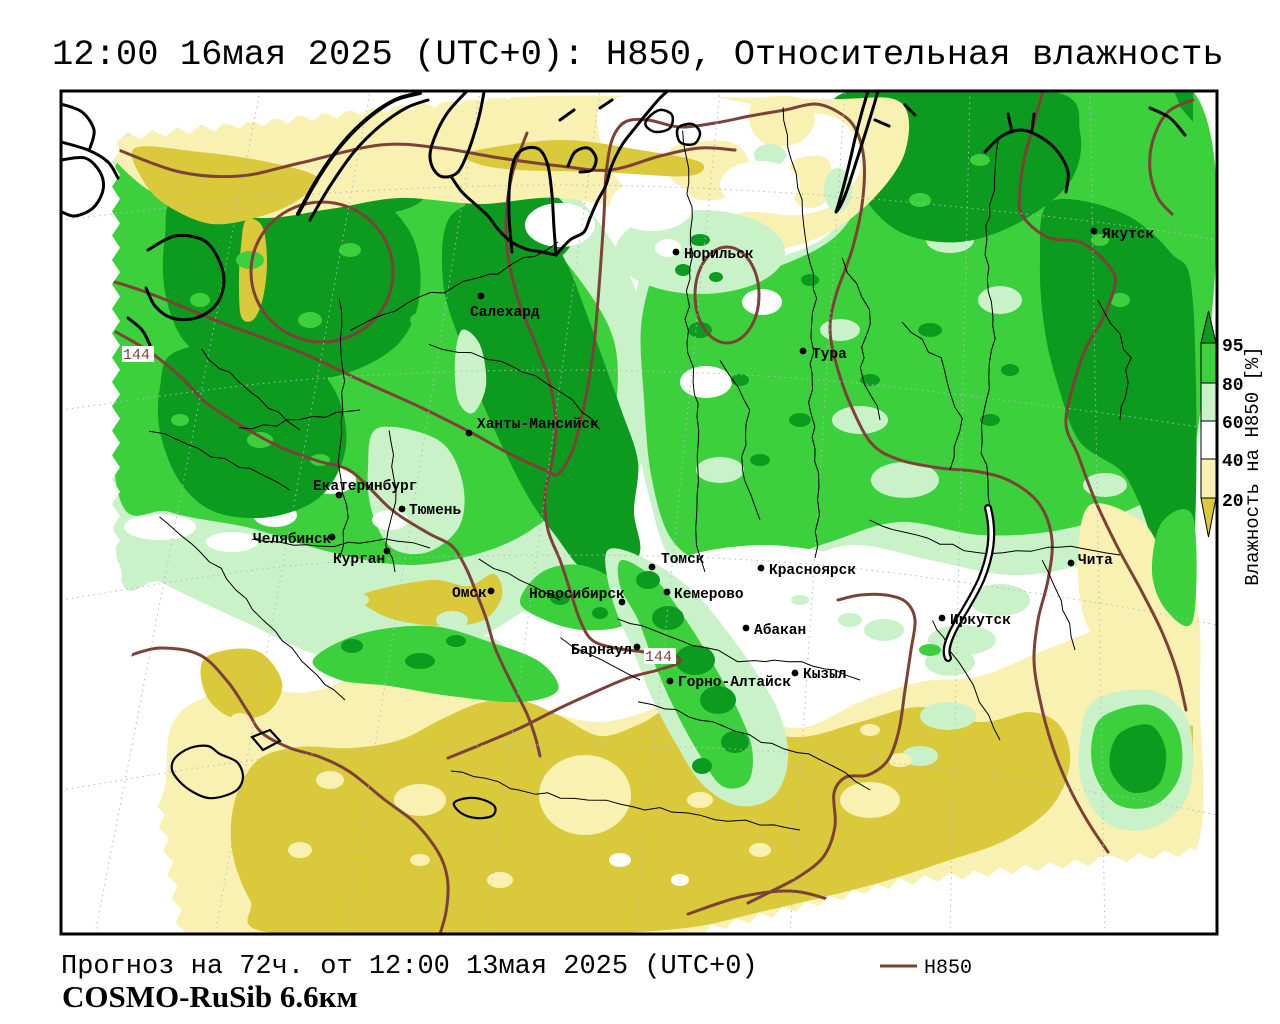  I want to click on svg-text: Новосибирск, so click(577, 595).